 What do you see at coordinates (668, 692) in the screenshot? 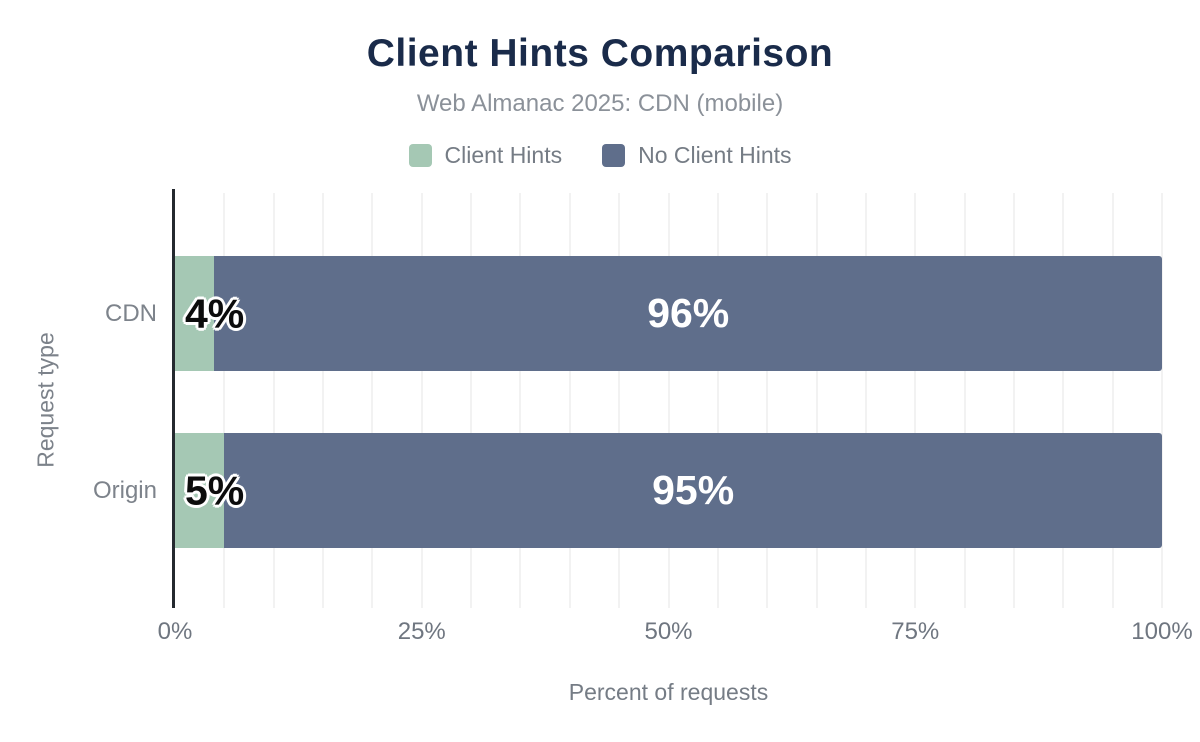
I see `x-axis-label: Percent of requests` at bounding box center [668, 692].